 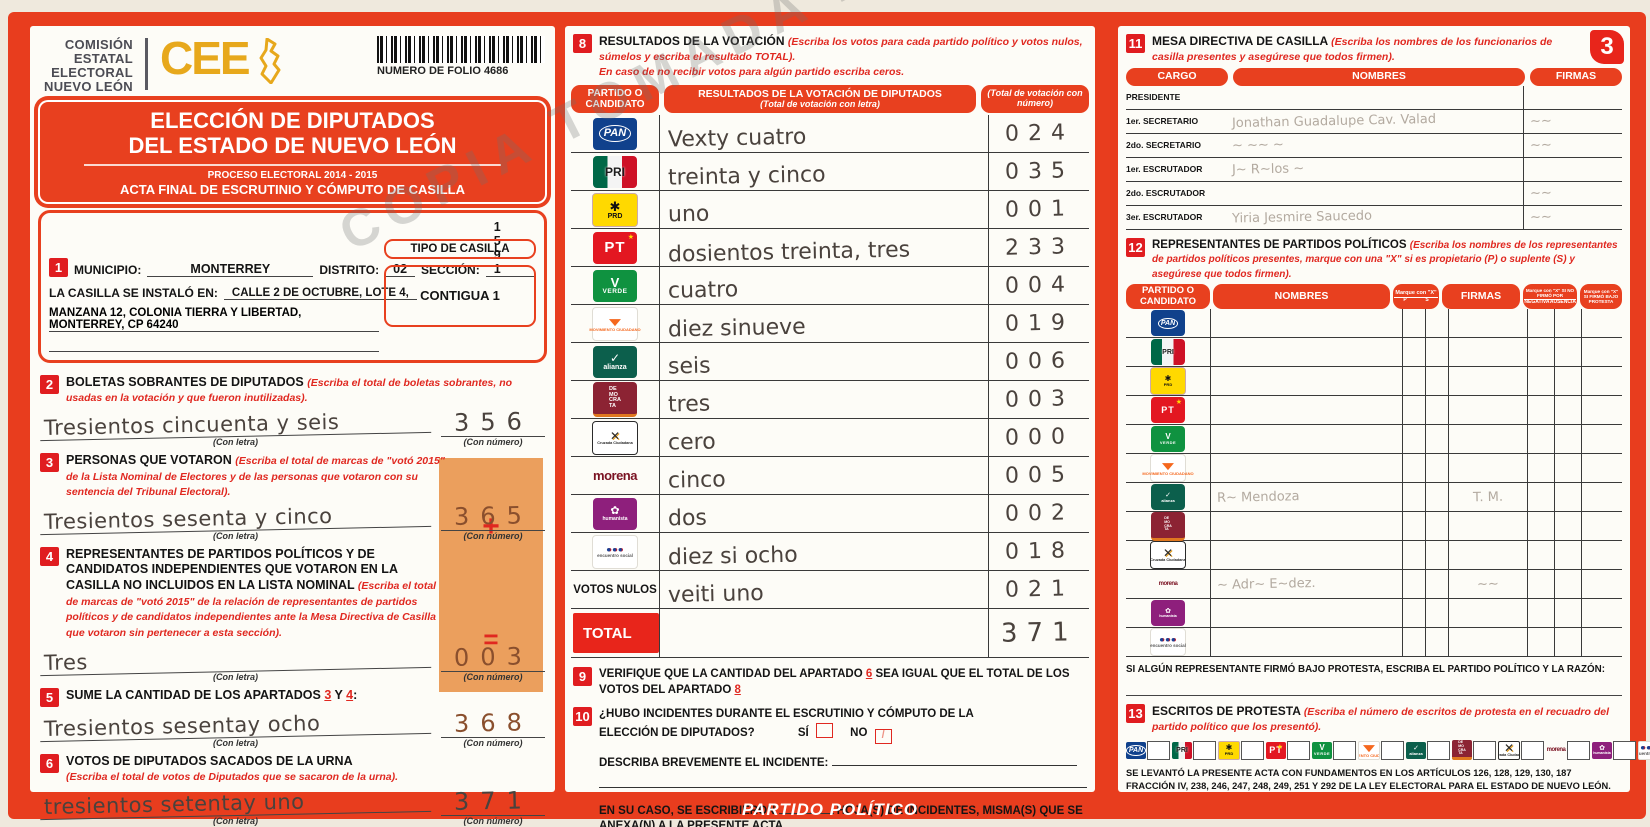 I want to click on equals-icon: =, so click(x=491, y=639).